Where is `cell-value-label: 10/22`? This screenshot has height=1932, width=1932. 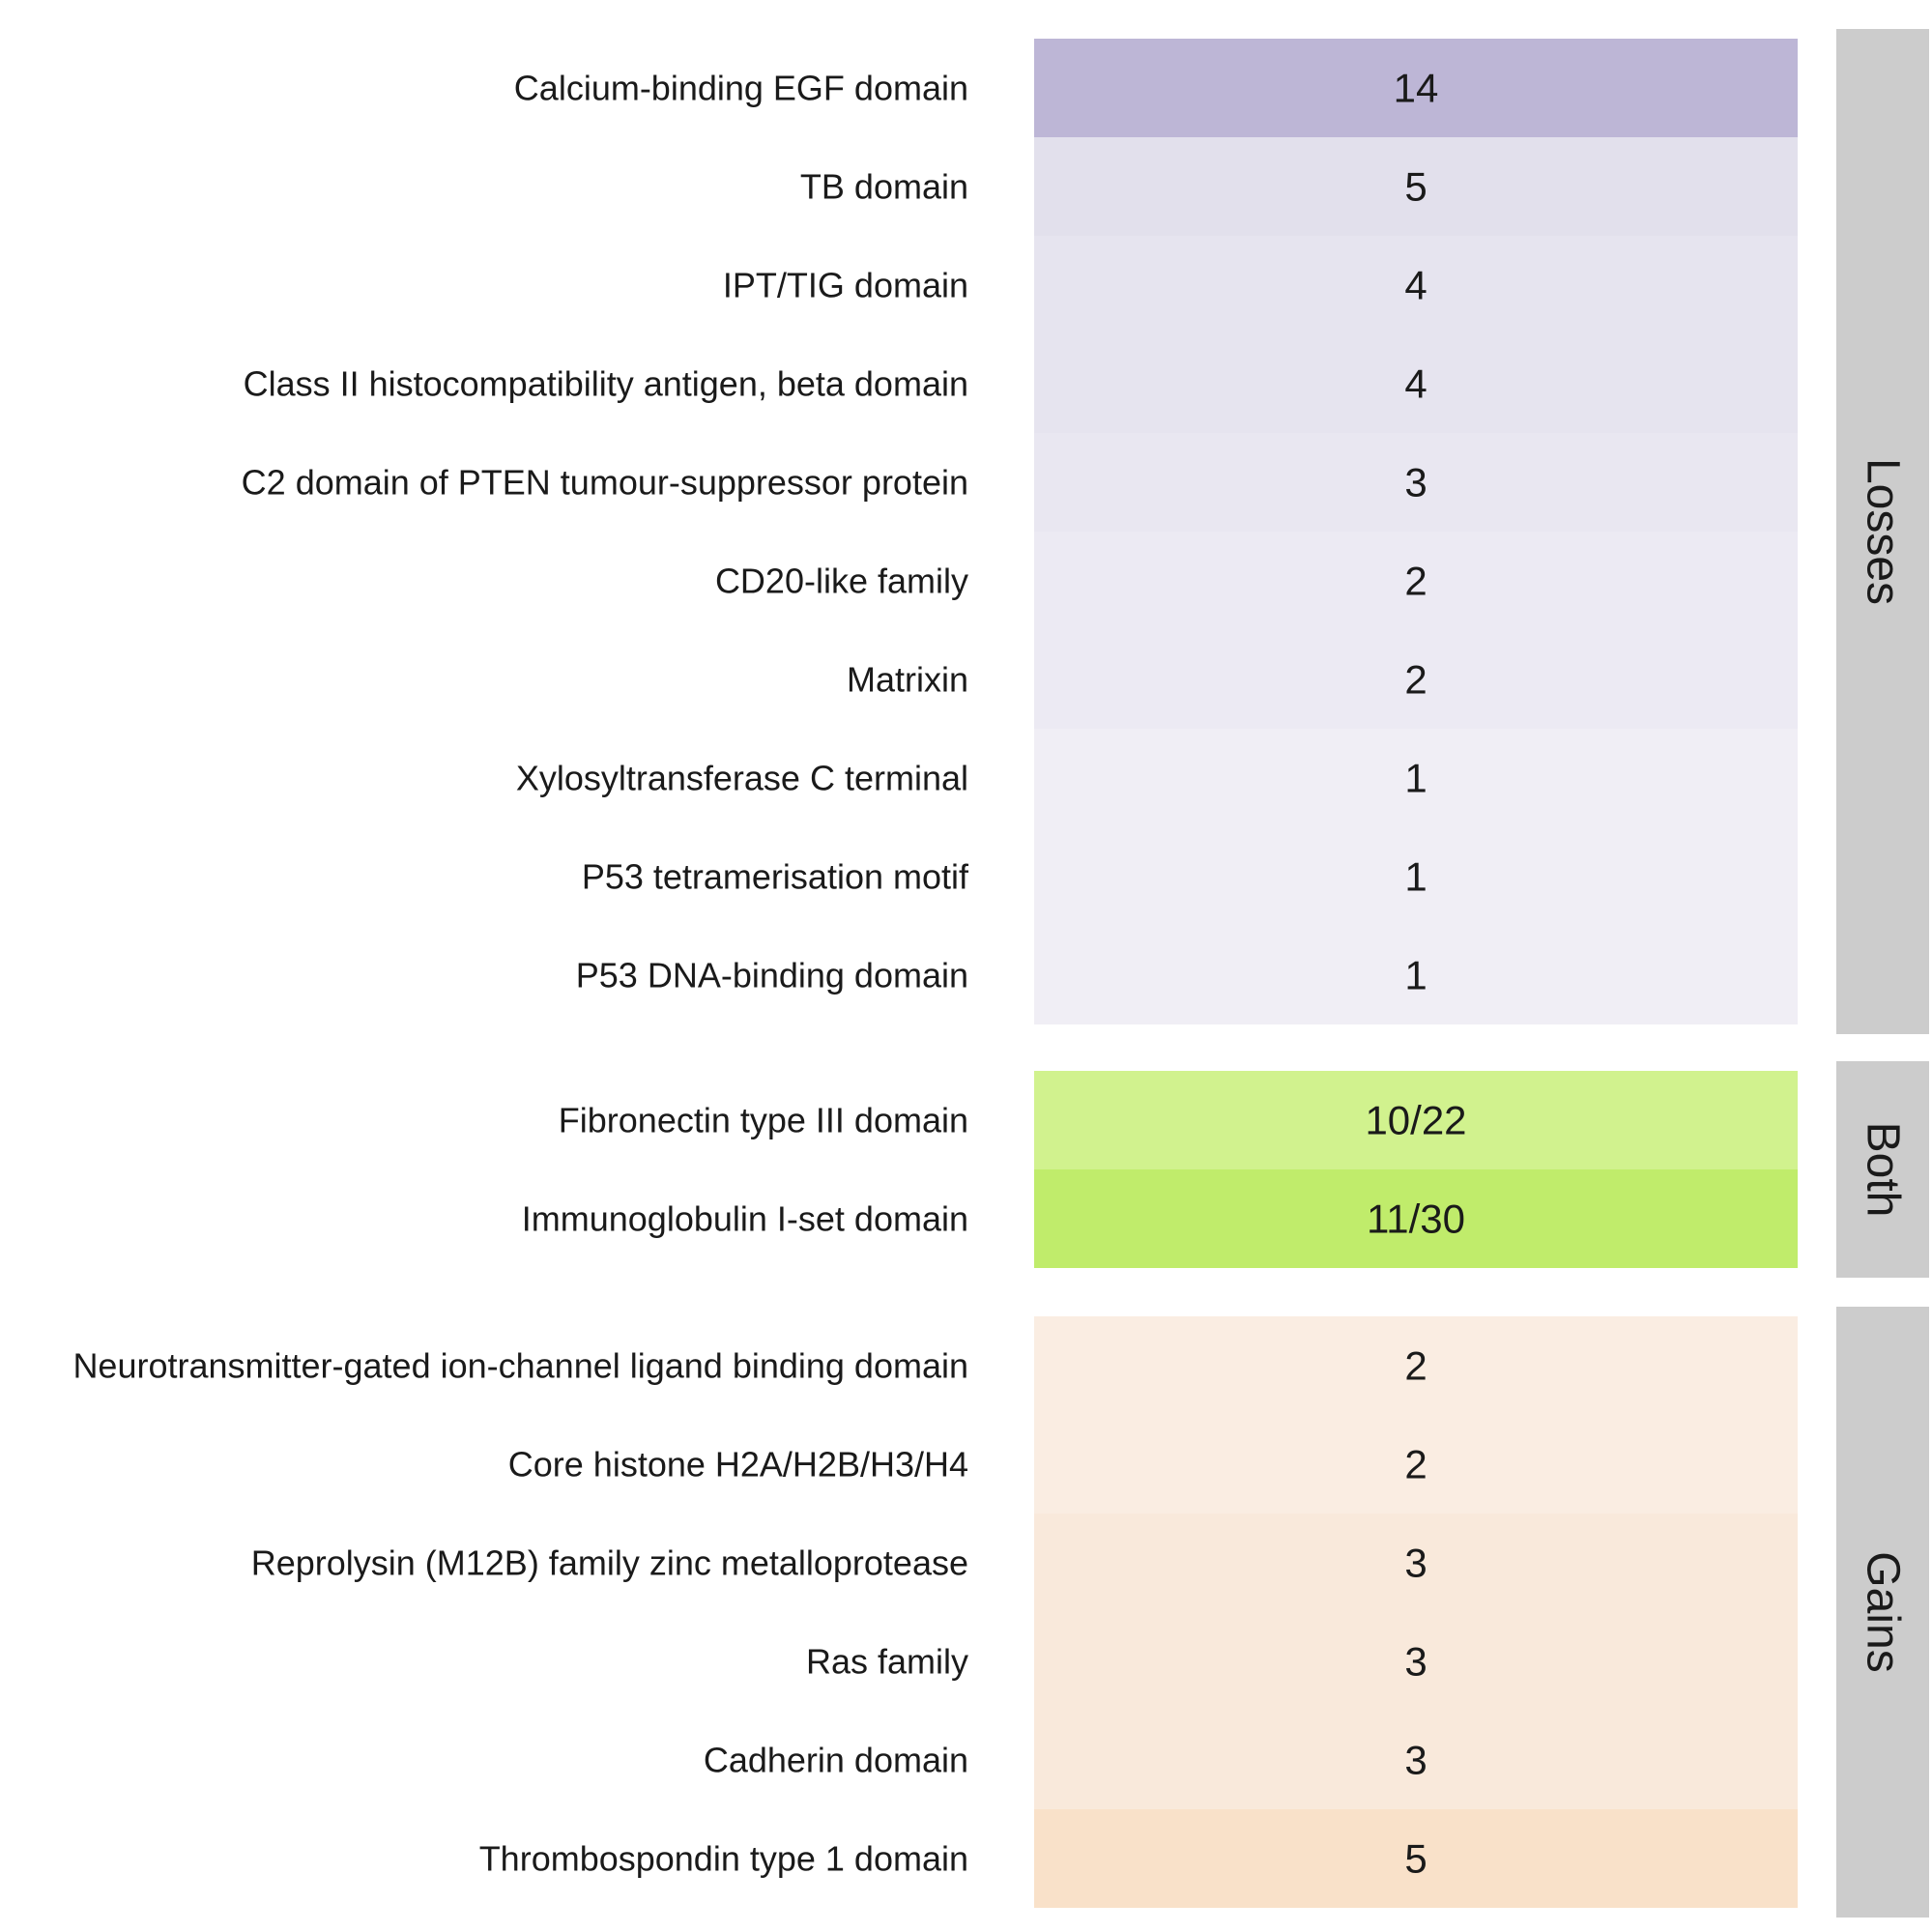 cell-value-label: 10/22 is located at coordinates (1415, 1120).